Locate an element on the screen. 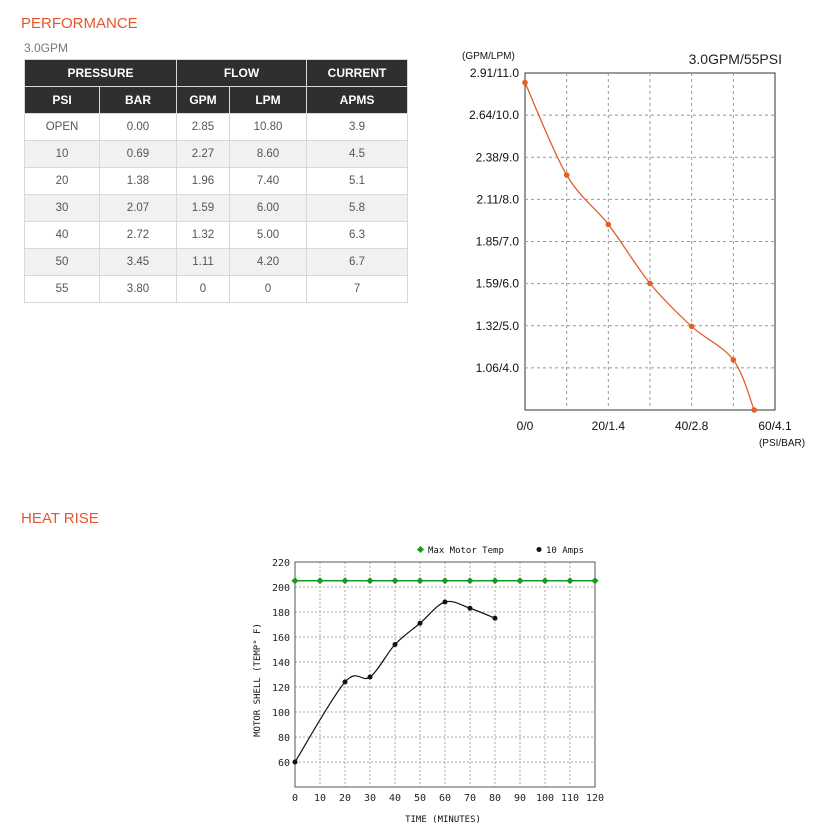 The image size is (840, 840). table-cell: 10 is located at coordinates (62, 154).